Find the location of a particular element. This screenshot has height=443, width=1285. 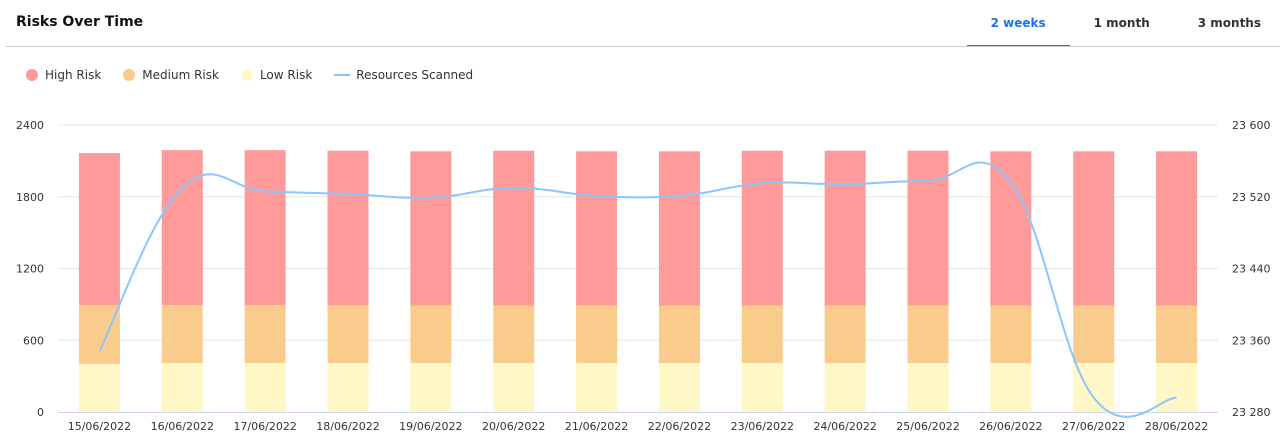

right-axis-tick: 23 360 is located at coordinates (1251, 340).